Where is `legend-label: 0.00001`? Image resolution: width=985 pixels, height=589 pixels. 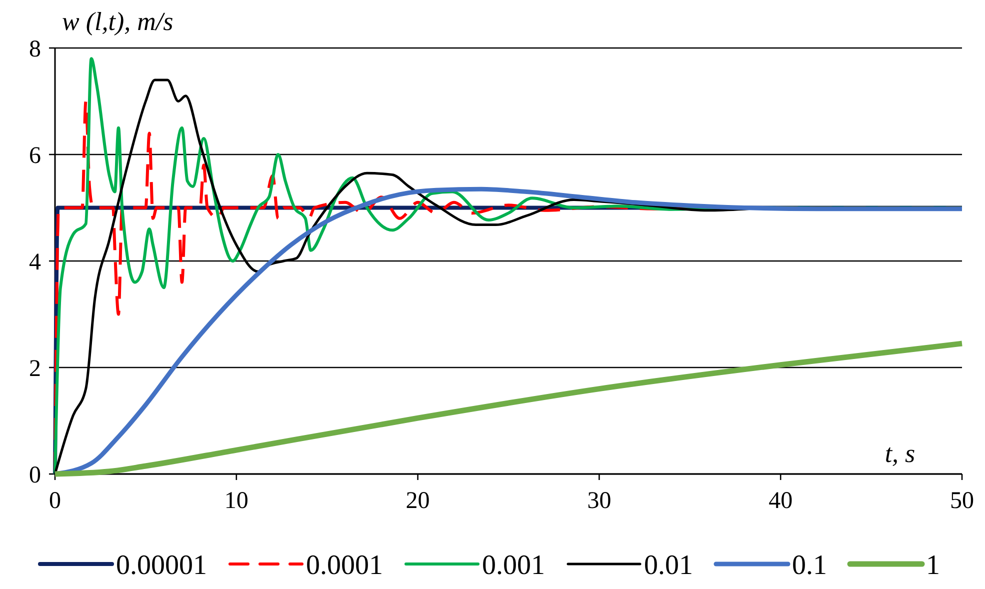
legend-label: 0.00001 is located at coordinates (161, 565).